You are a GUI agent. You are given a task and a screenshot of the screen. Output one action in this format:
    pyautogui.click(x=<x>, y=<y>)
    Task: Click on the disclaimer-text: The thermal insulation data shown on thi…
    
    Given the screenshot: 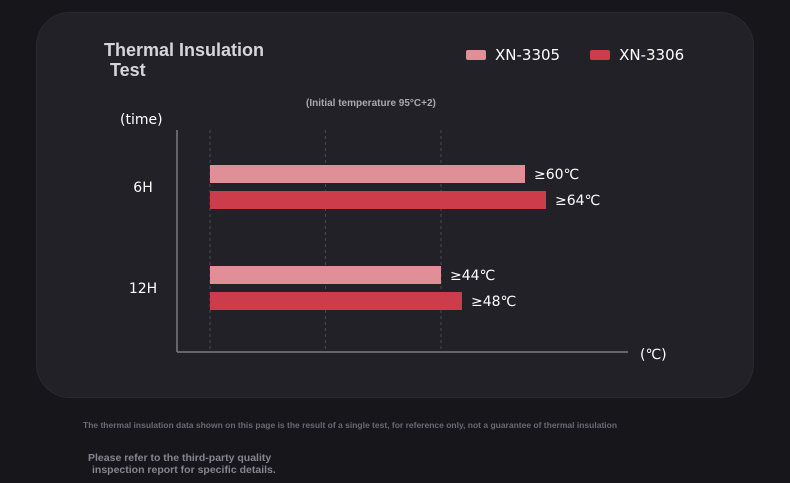 What is the action you would take?
    pyautogui.click(x=423, y=425)
    